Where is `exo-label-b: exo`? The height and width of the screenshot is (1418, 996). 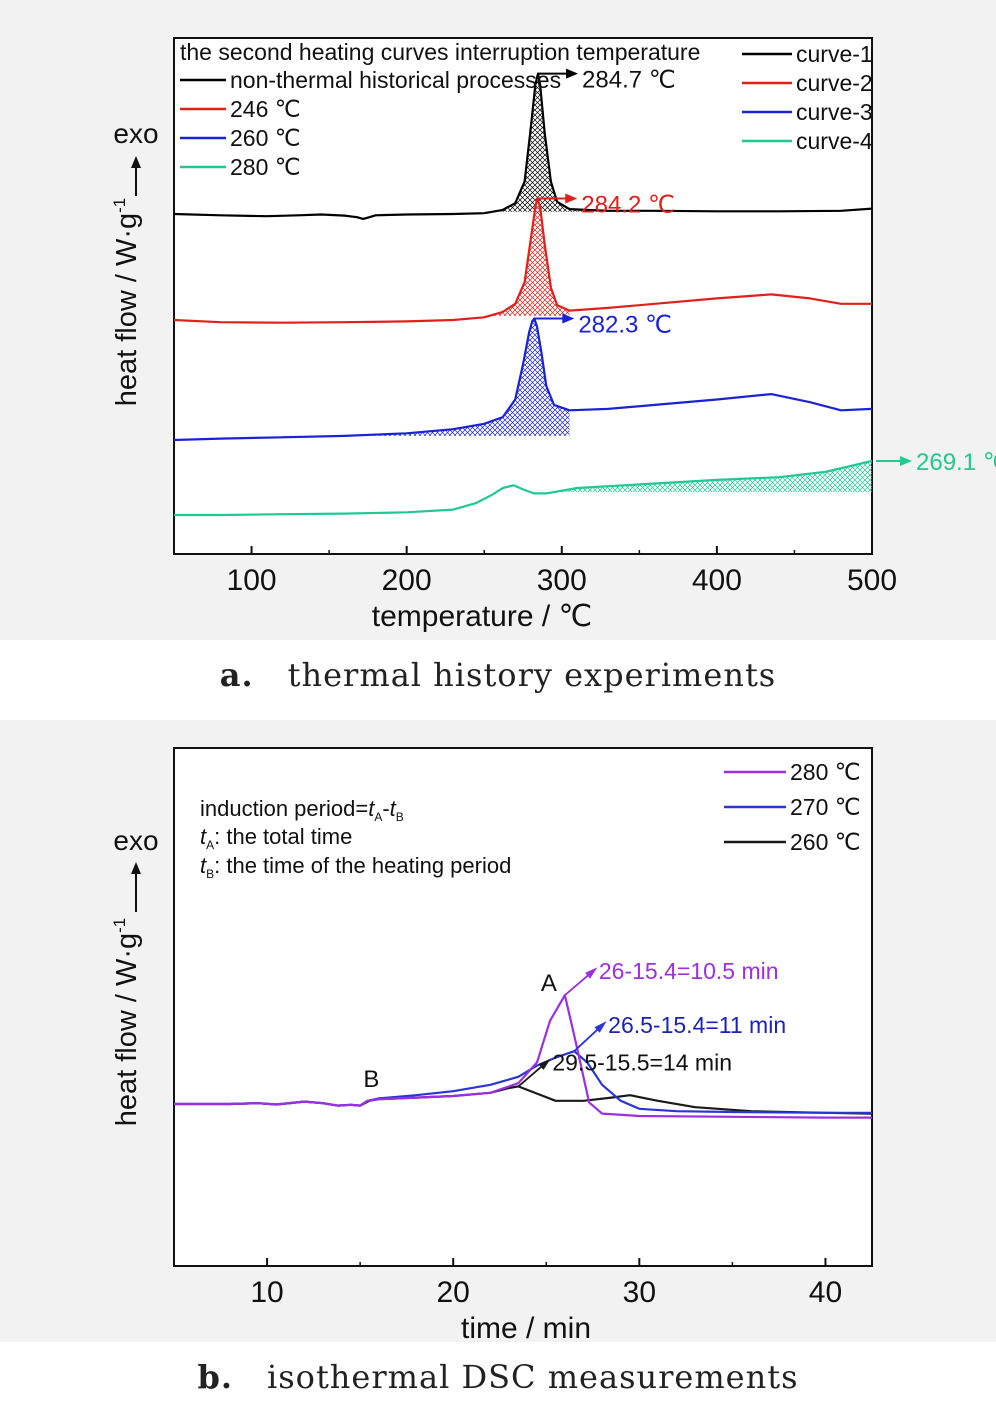
exo-label-b: exo is located at coordinates (135, 840).